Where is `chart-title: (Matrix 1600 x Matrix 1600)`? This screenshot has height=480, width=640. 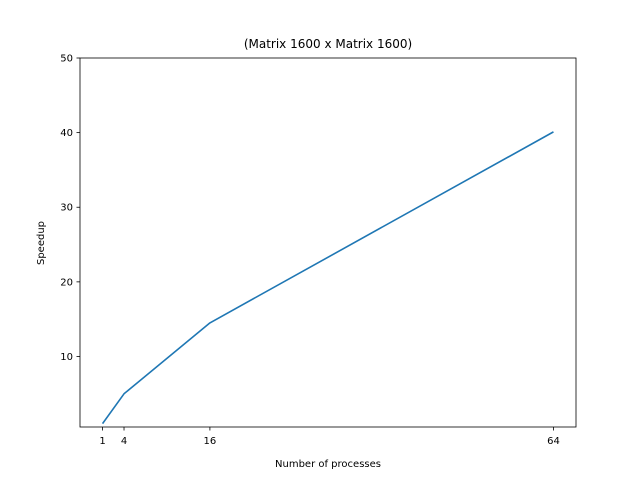 chart-title: (Matrix 1600 x Matrix 1600) is located at coordinates (328, 44).